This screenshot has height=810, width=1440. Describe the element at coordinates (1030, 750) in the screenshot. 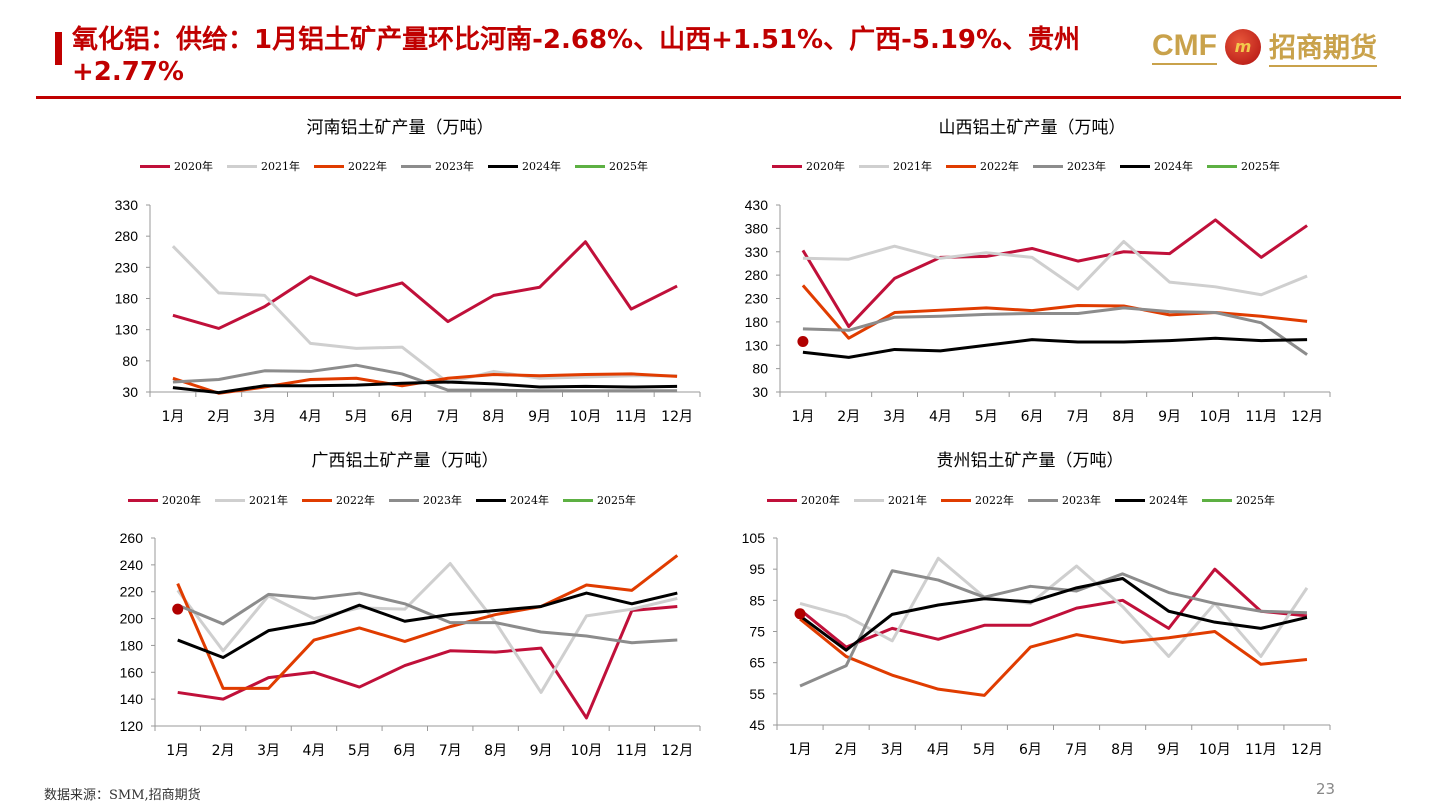

I see `x-tick-label: 6月` at that location.